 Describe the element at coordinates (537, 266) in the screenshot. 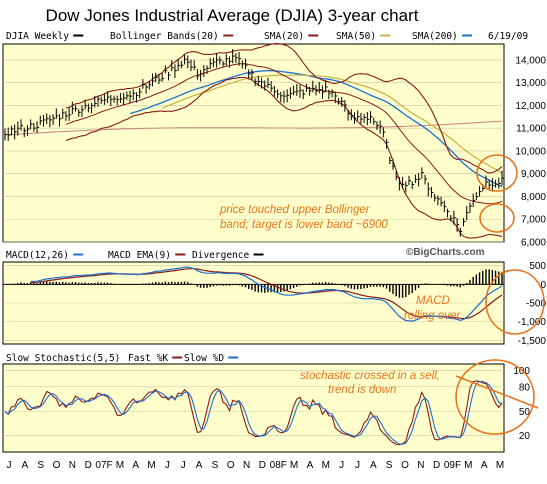

I see `macd-y-tick-label: 500` at that location.